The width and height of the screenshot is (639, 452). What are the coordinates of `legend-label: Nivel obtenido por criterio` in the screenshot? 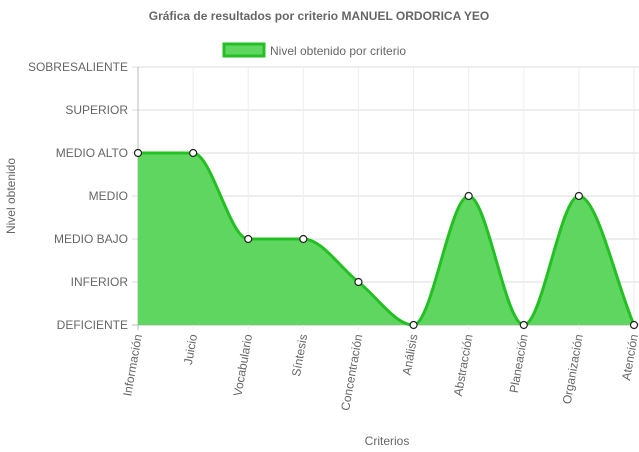 It's located at (338, 51).